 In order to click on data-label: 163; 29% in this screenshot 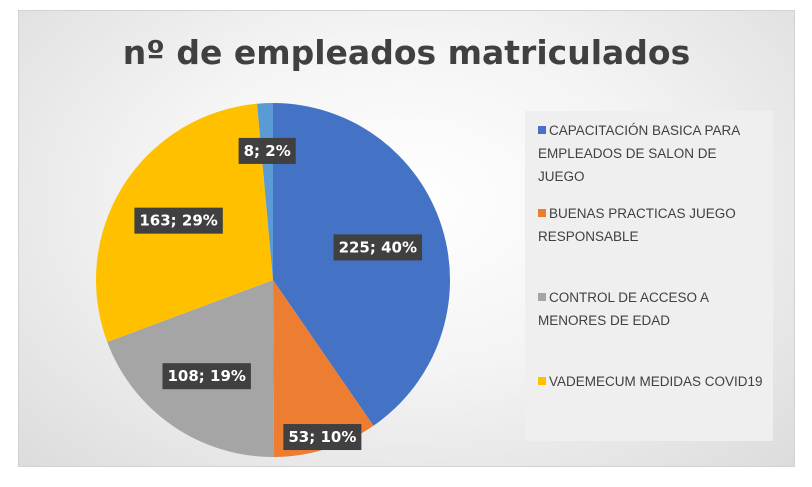, I will do `click(178, 220)`.